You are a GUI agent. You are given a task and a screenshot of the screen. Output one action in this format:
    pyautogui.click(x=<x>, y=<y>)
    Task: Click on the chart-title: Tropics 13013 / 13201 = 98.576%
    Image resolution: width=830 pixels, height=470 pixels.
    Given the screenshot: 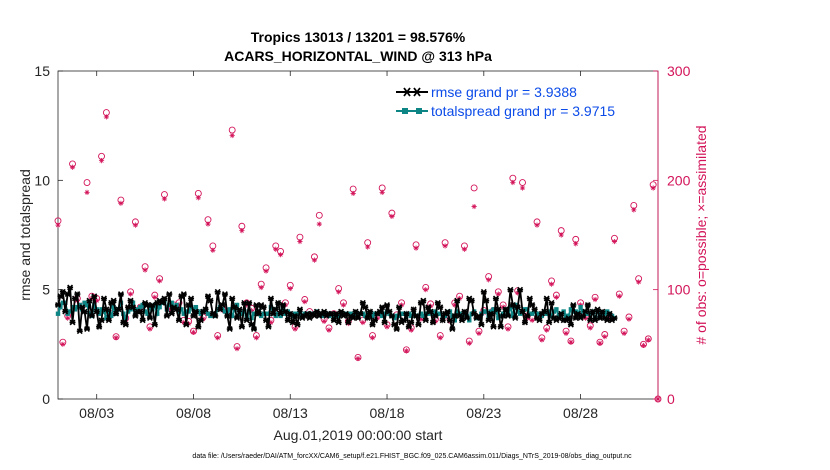 What is the action you would take?
    pyautogui.click(x=358, y=37)
    